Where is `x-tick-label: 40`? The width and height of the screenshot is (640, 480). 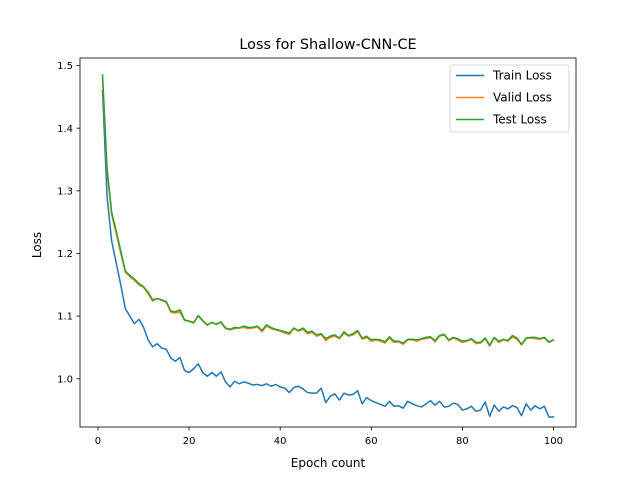 x-tick-label: 40 is located at coordinates (280, 441).